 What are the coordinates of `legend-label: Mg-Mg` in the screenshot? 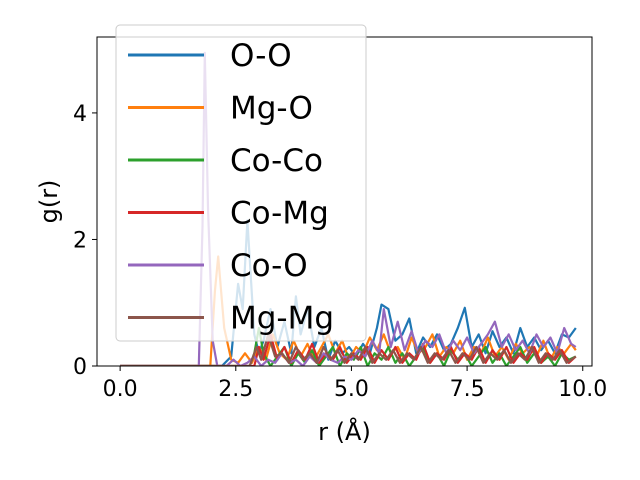 It's located at (282, 319).